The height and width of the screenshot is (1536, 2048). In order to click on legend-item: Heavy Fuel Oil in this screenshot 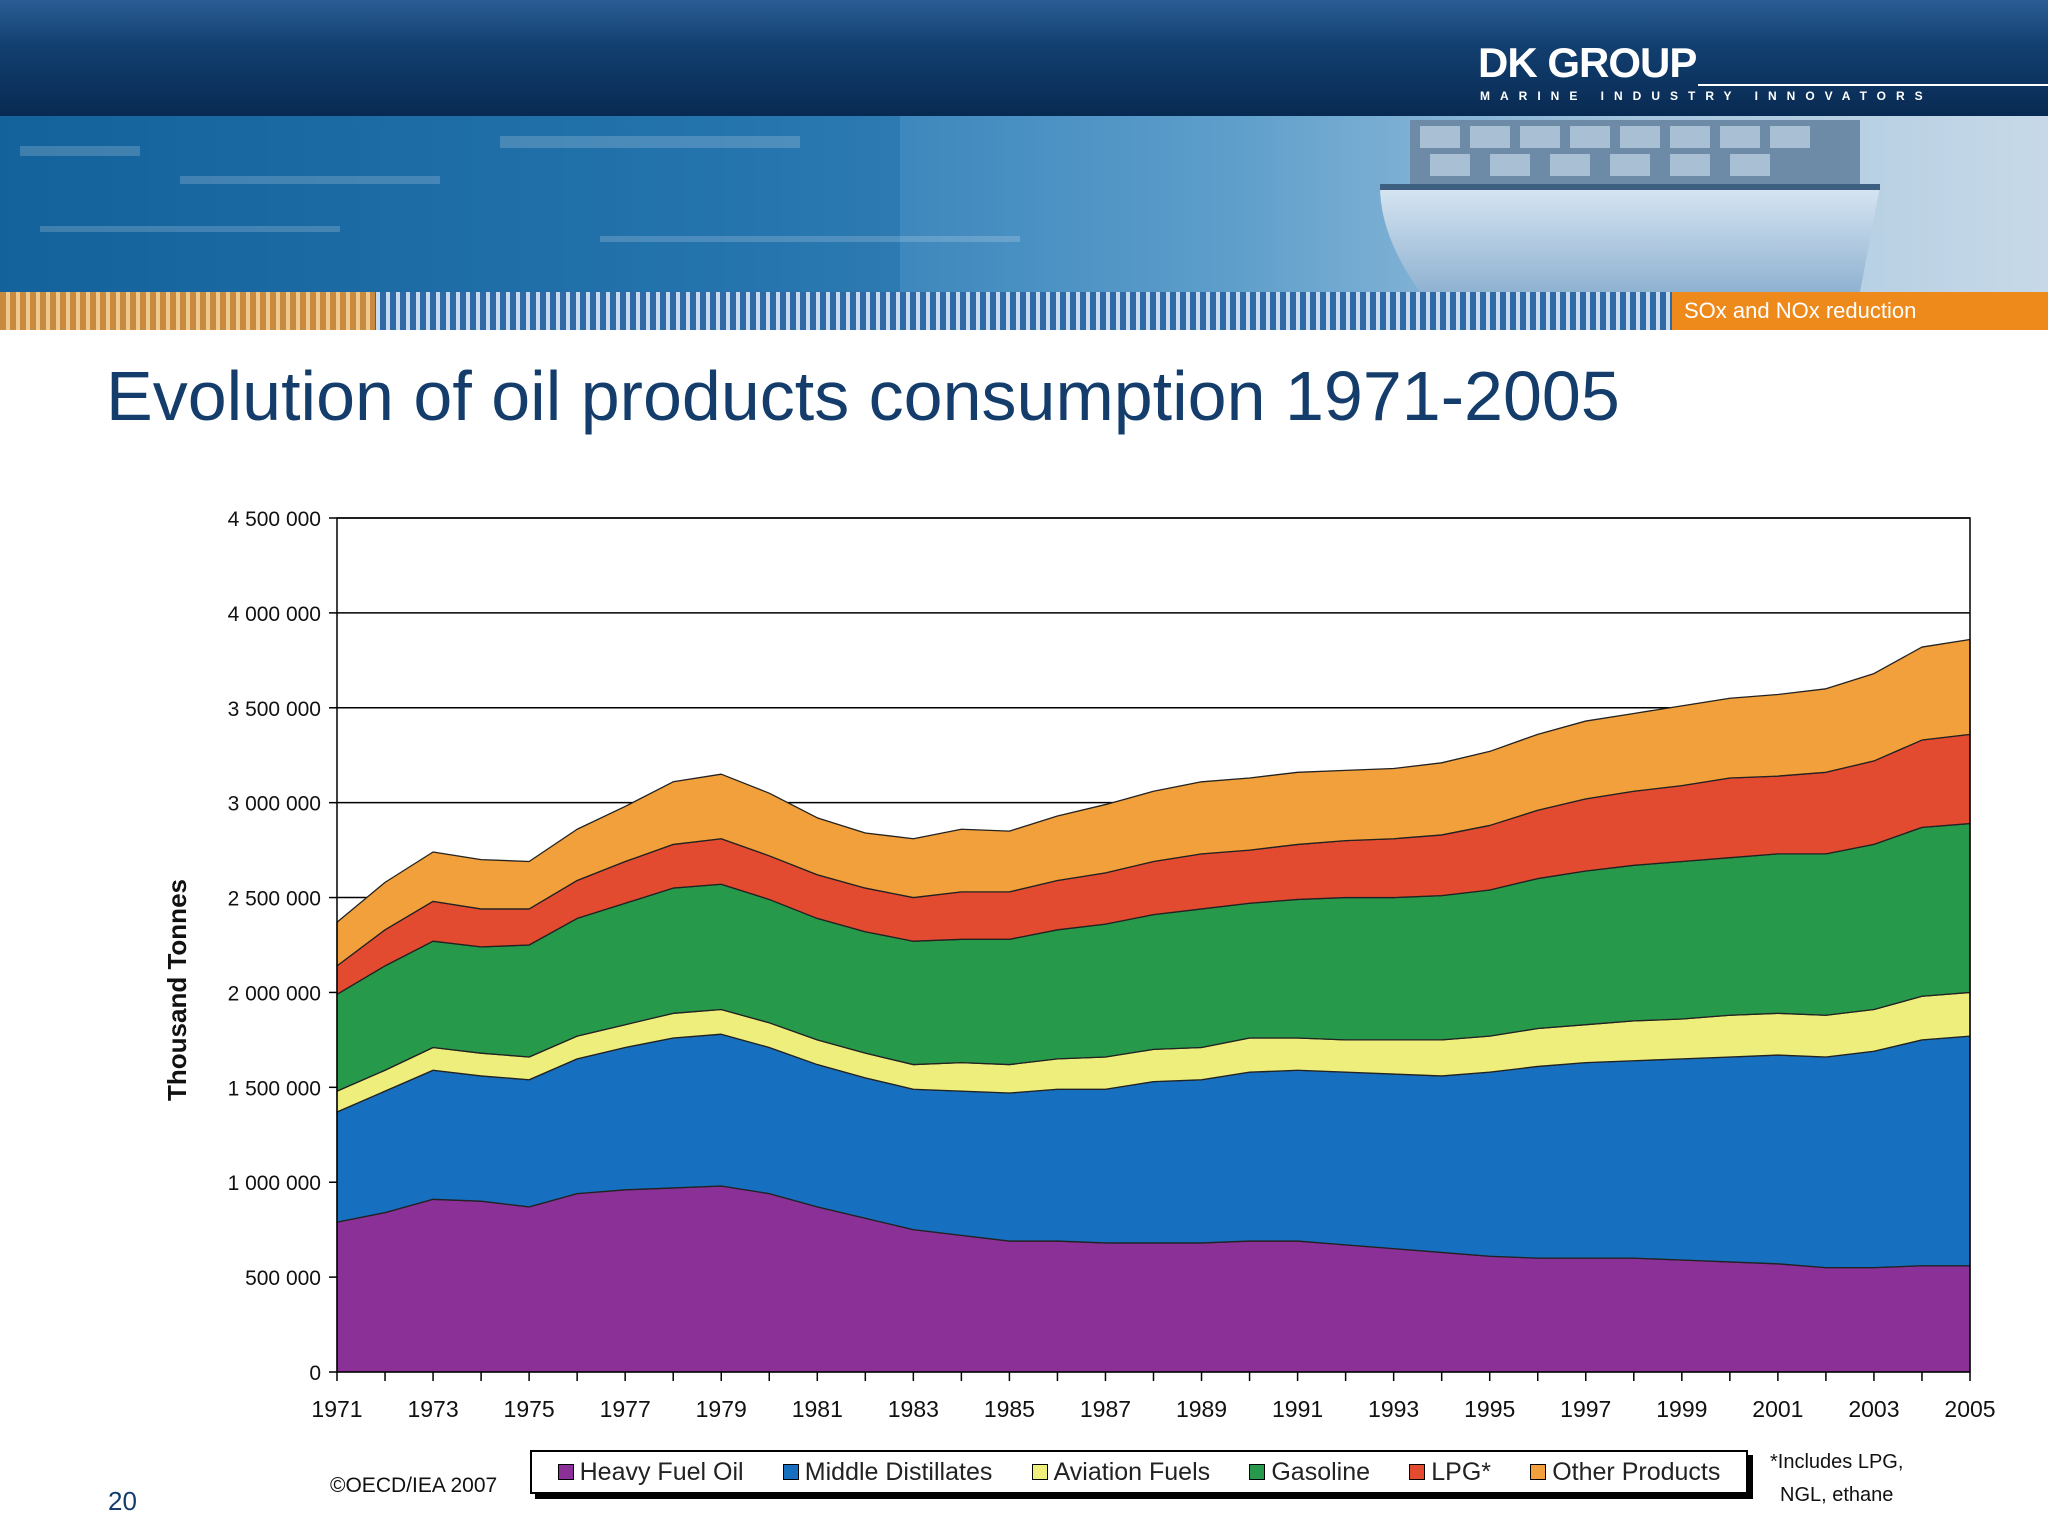, I will do `click(650, 1472)`.